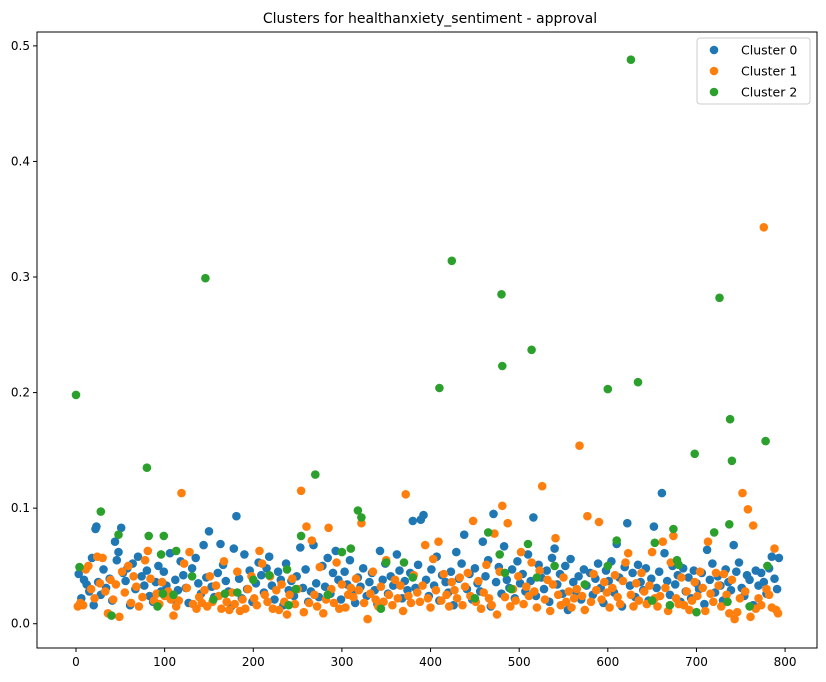 The image size is (826, 682). What do you see at coordinates (20, 508) in the screenshot?
I see `y-tick-label-1: 0.1` at bounding box center [20, 508].